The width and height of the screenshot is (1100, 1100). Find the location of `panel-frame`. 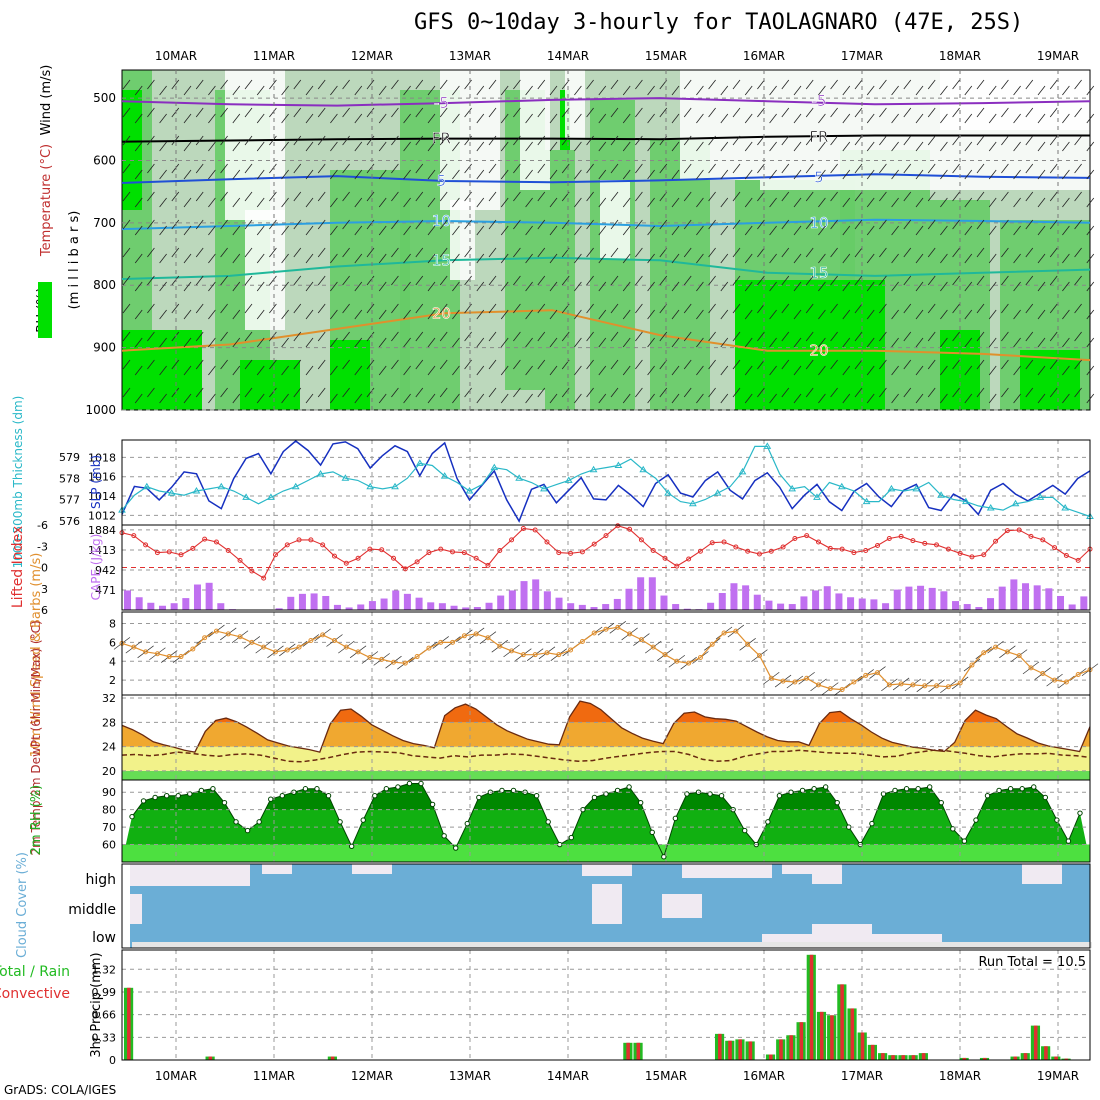

panel-frame is located at coordinates (606, 821).